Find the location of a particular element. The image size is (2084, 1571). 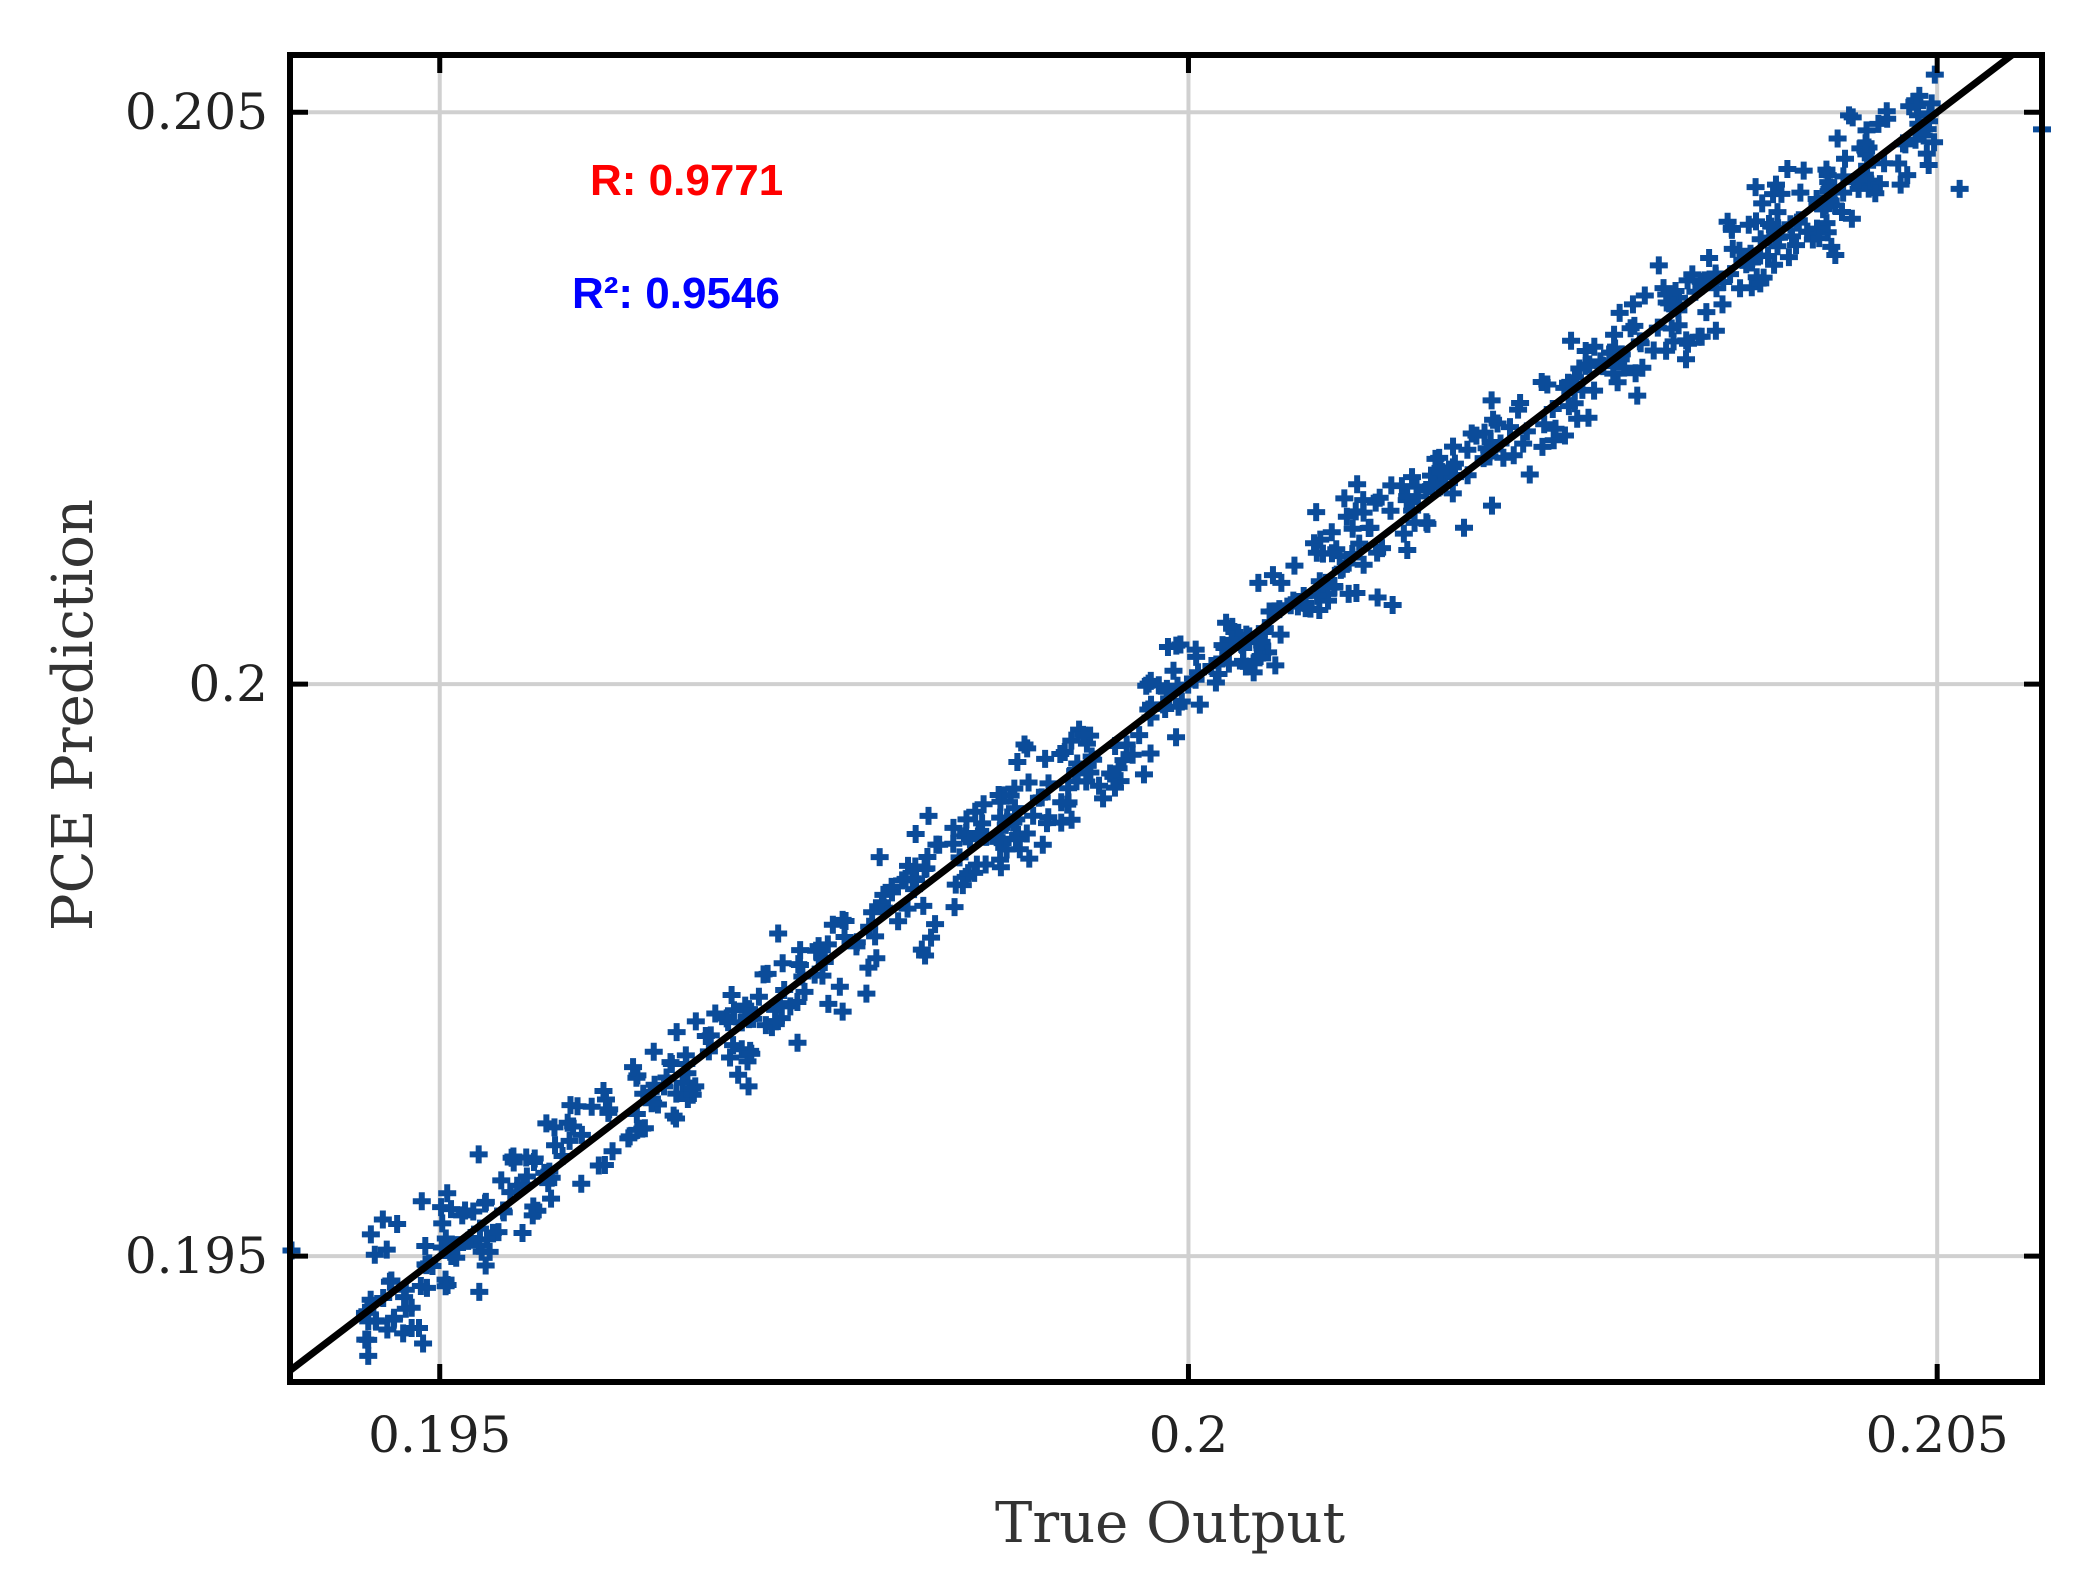

y-axis-title: PCE Prediction is located at coordinates (73, 715).